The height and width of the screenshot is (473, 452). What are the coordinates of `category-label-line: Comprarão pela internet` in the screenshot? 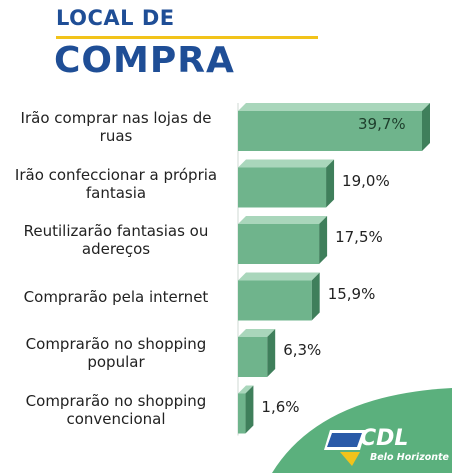 It's located at (116, 296).